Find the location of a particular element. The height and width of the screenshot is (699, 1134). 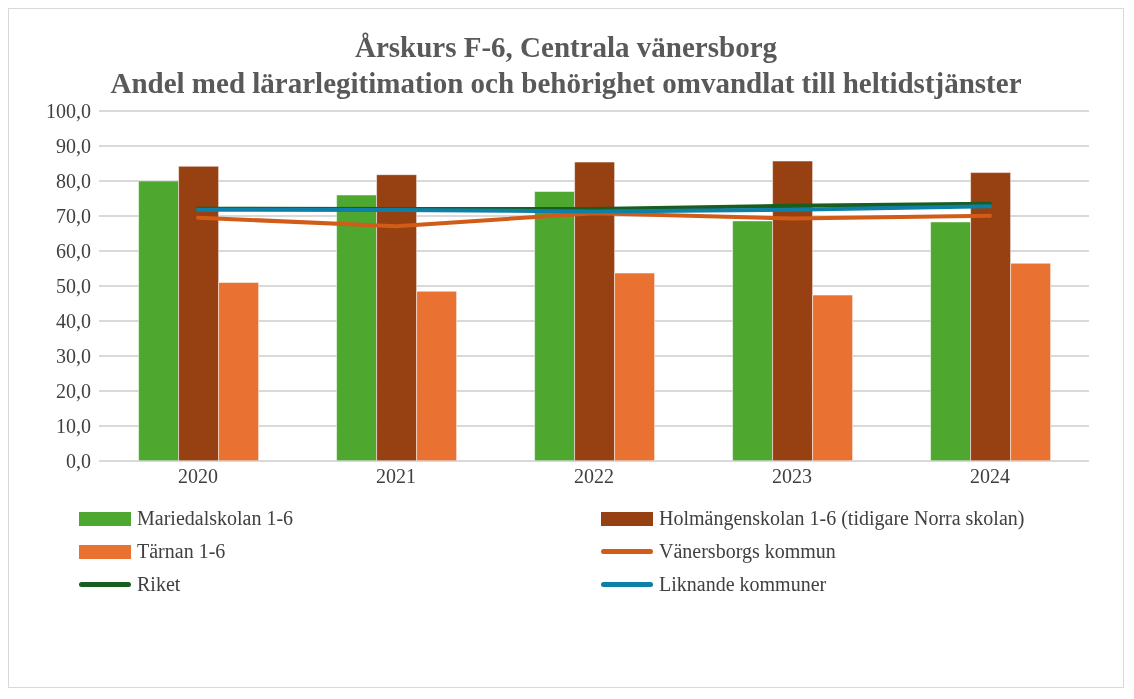

y-tick-label: 40,0 is located at coordinates (73, 321).